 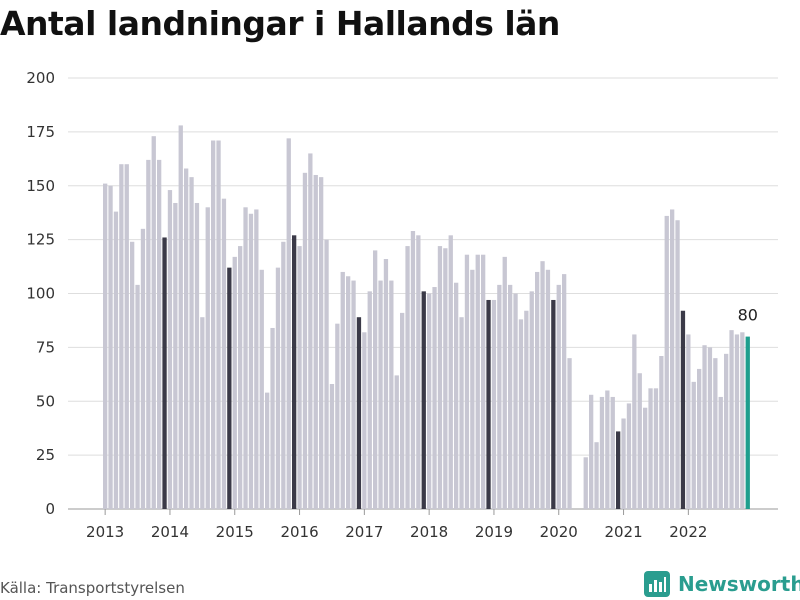 I want to click on newsworthy-logo-icon, so click(x=657, y=584).